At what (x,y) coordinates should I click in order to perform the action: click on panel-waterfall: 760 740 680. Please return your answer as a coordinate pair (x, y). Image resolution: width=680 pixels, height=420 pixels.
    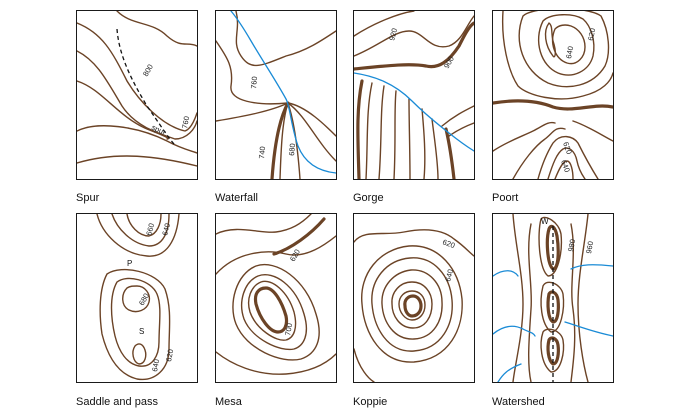
    Looking at the image, I should click on (276, 95).